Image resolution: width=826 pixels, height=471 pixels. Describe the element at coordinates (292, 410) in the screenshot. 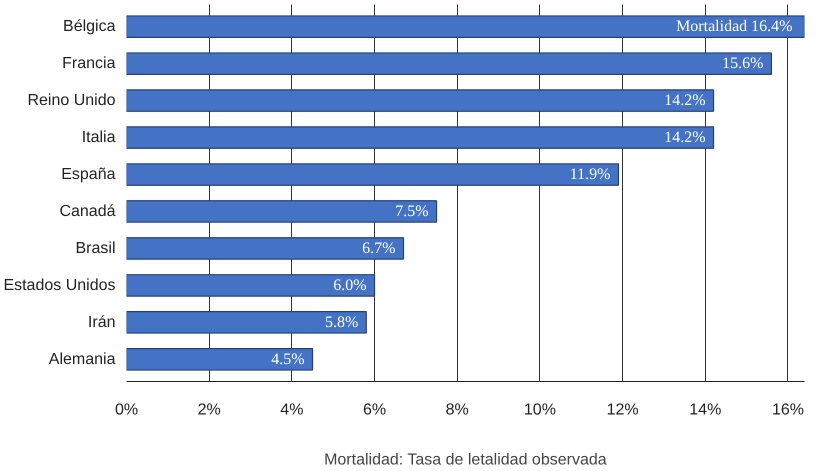

I see `x-tick-label: 4%` at that location.